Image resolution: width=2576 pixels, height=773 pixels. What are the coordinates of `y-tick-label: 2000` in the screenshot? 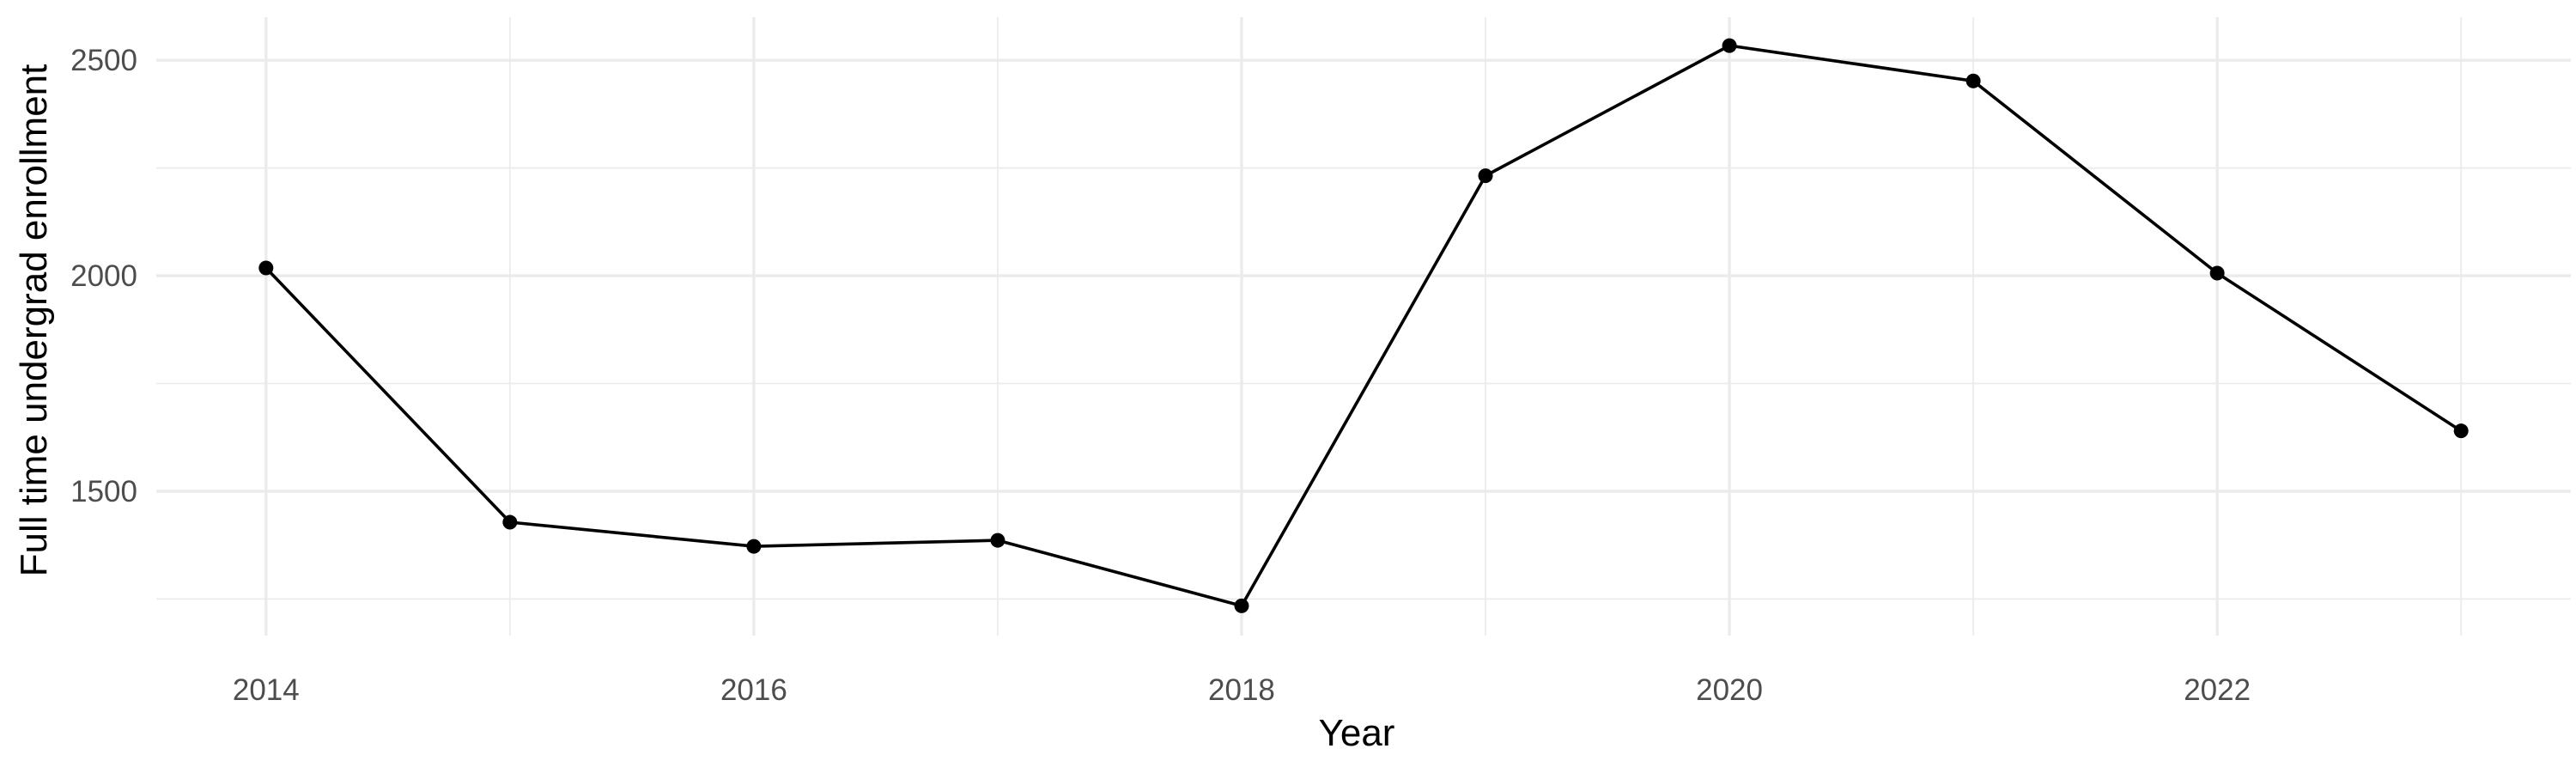 It's located at (104, 276).